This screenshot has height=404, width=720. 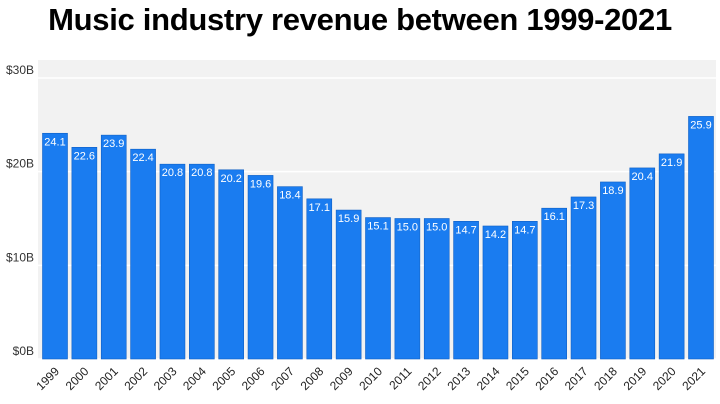 What do you see at coordinates (700, 125) in the screenshot?
I see `data-label-2021: 25.9` at bounding box center [700, 125].